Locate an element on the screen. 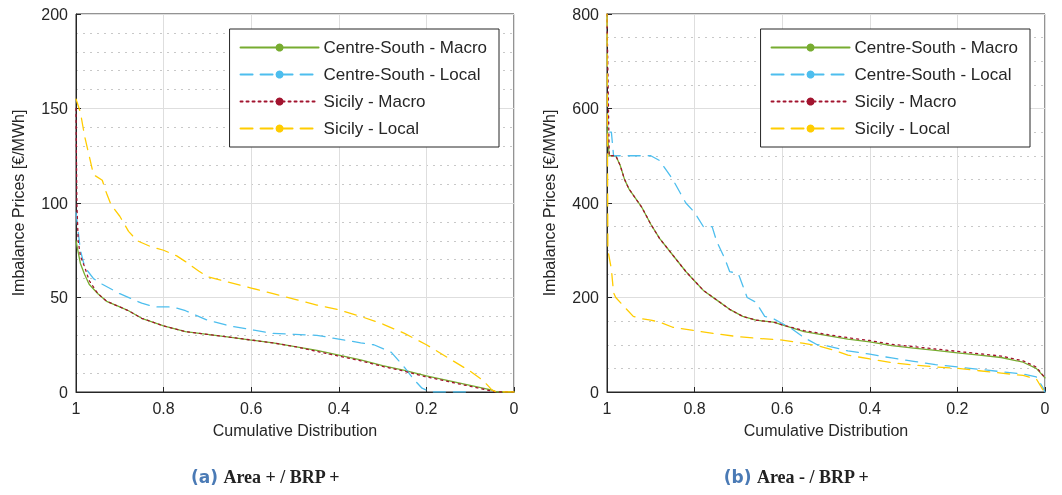 Image resolution: width=1062 pixels, height=495 pixels. text: (b) Area - / BRP + is located at coordinates (796, 477).